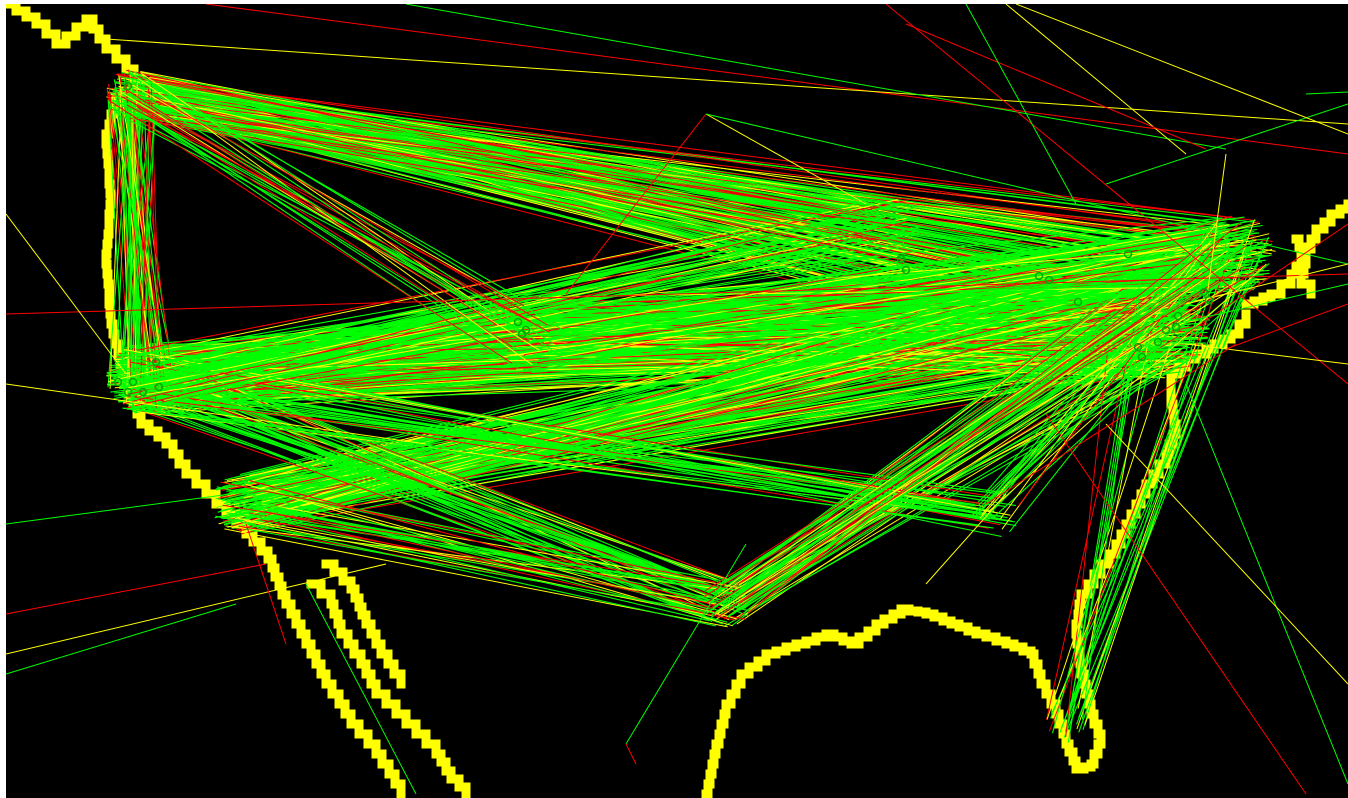 Image resolution: width=1348 pixels, height=798 pixels. What do you see at coordinates (363, 624) in the screenshot?
I see `mexico-inner-coastline` at bounding box center [363, 624].